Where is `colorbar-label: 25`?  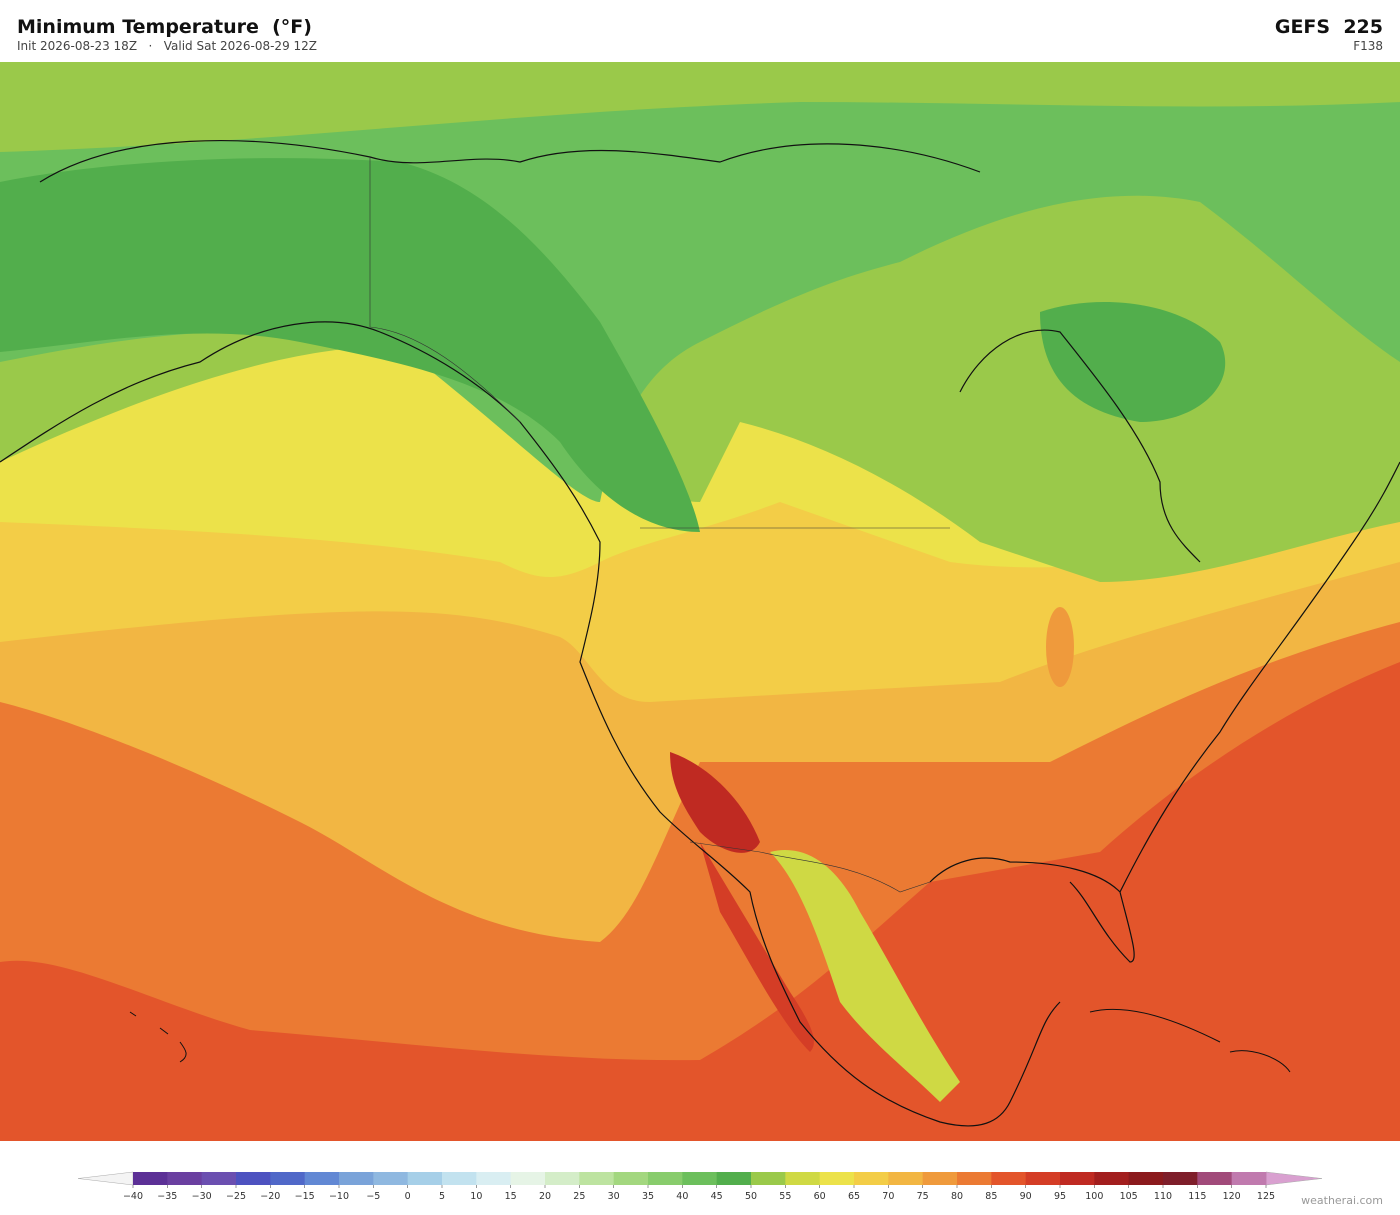 colorbar-label: 25 is located at coordinates (579, 1196).